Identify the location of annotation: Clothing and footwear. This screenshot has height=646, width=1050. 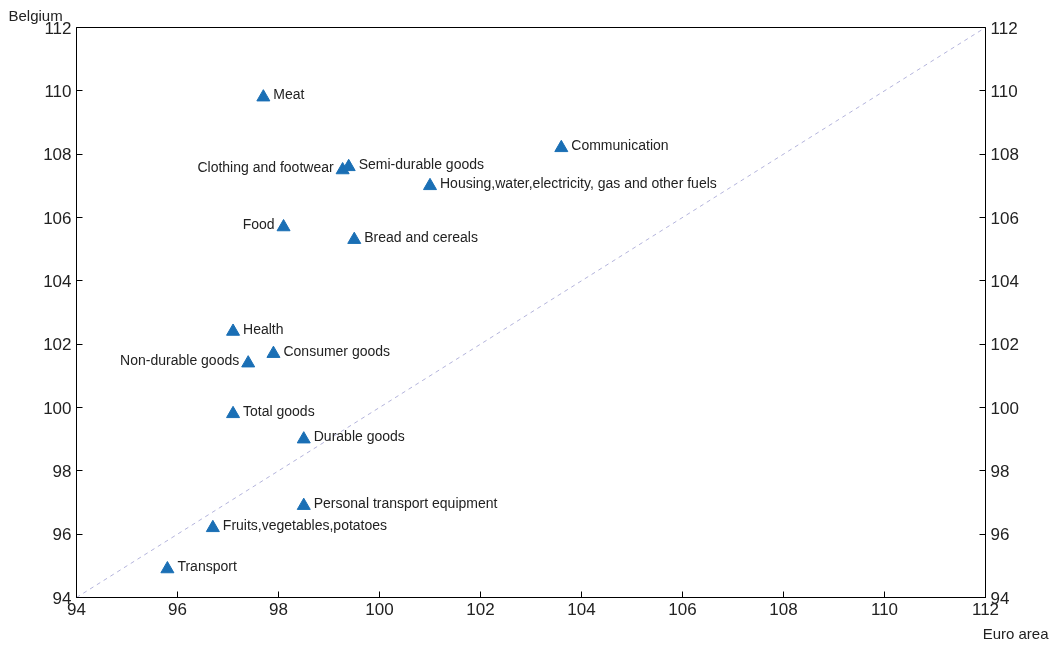
(265, 167).